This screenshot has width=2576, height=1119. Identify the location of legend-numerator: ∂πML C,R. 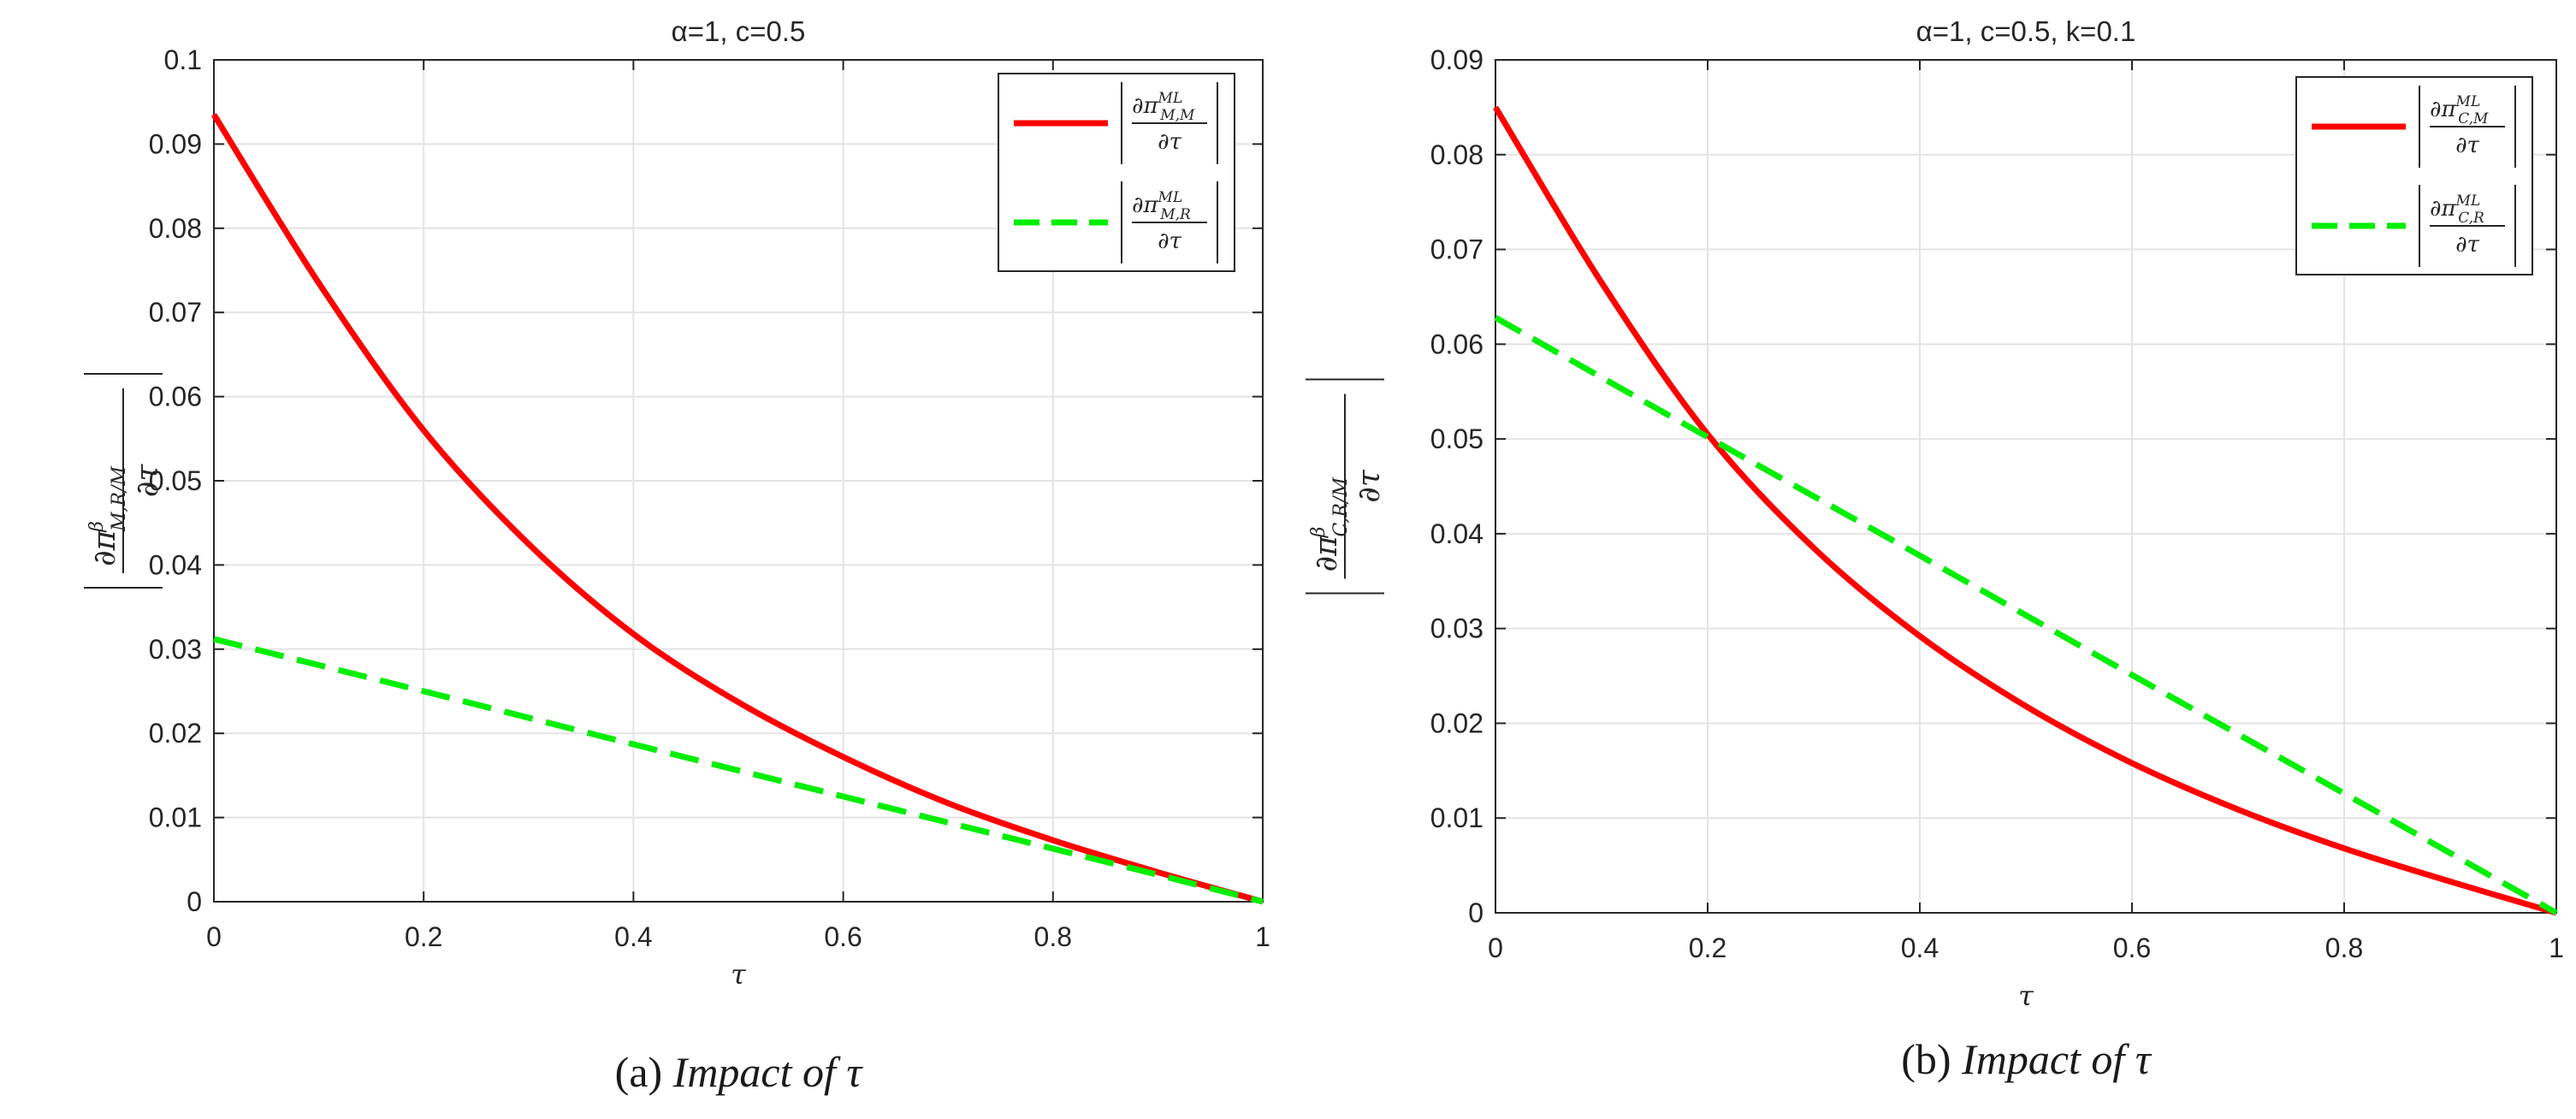
(2457, 209).